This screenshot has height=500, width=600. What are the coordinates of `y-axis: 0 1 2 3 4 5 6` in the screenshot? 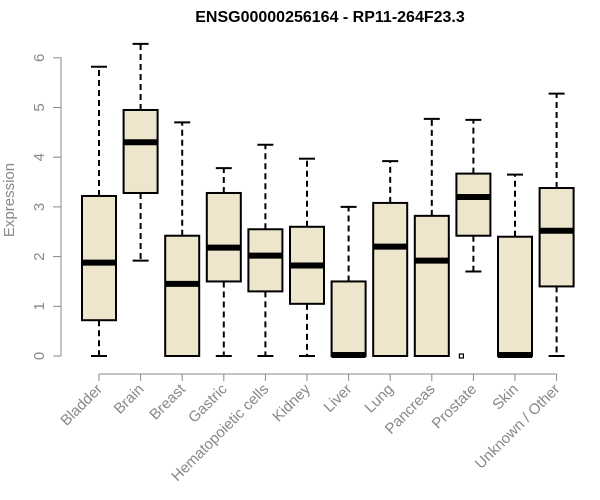 It's located at (46, 207).